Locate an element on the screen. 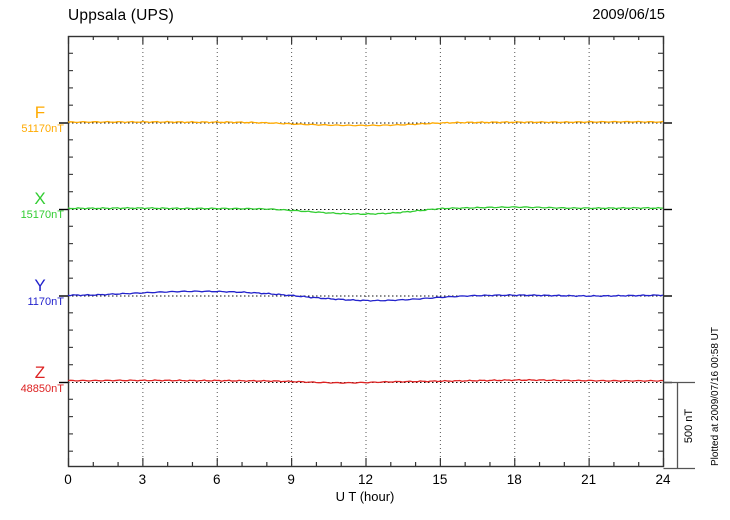 The image size is (730, 520). series-baseline-f: 51170nT is located at coordinates (42, 129).